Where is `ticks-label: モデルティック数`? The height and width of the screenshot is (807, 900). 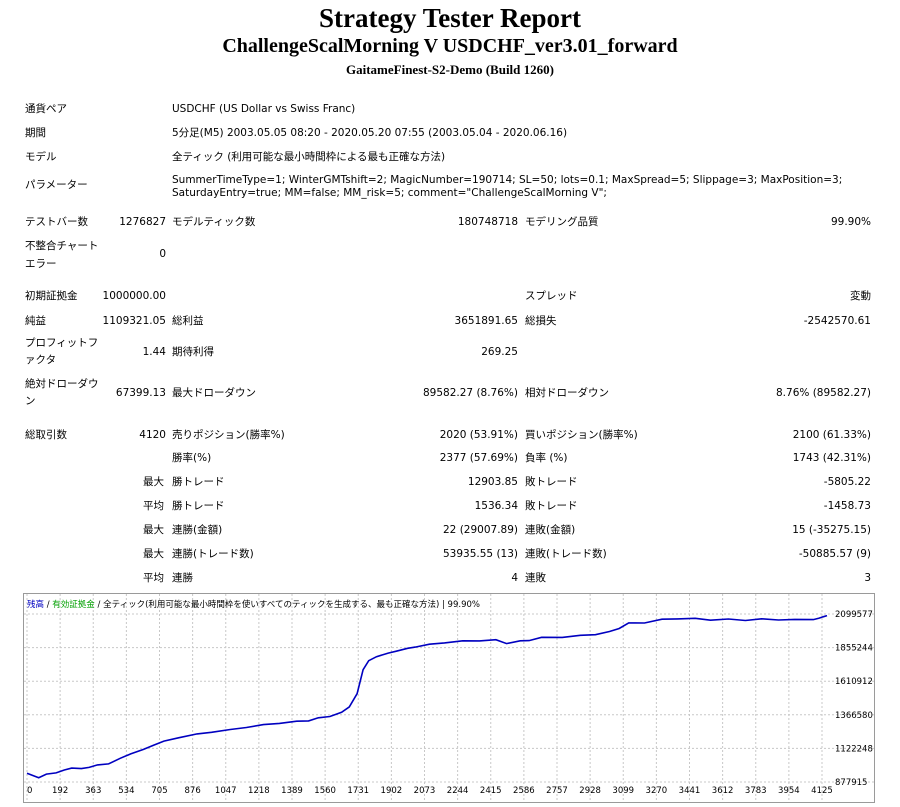 ticks-label: モデルティック数 is located at coordinates (214, 222).